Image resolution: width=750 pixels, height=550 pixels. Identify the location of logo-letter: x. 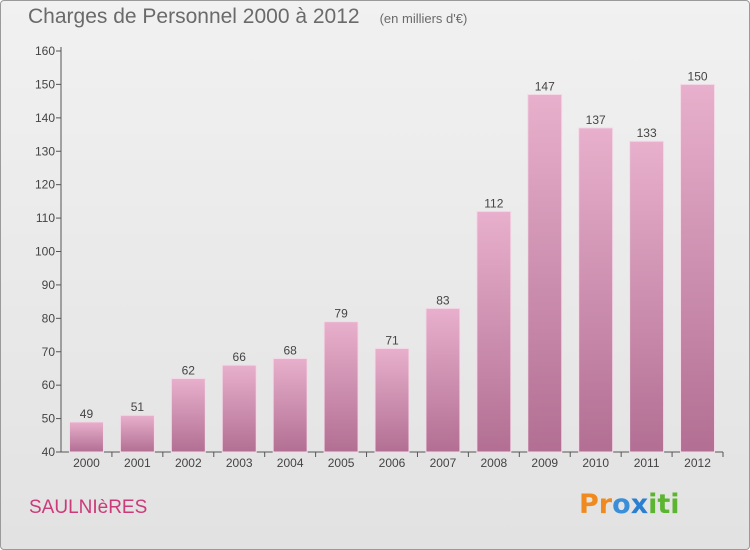
(639, 504).